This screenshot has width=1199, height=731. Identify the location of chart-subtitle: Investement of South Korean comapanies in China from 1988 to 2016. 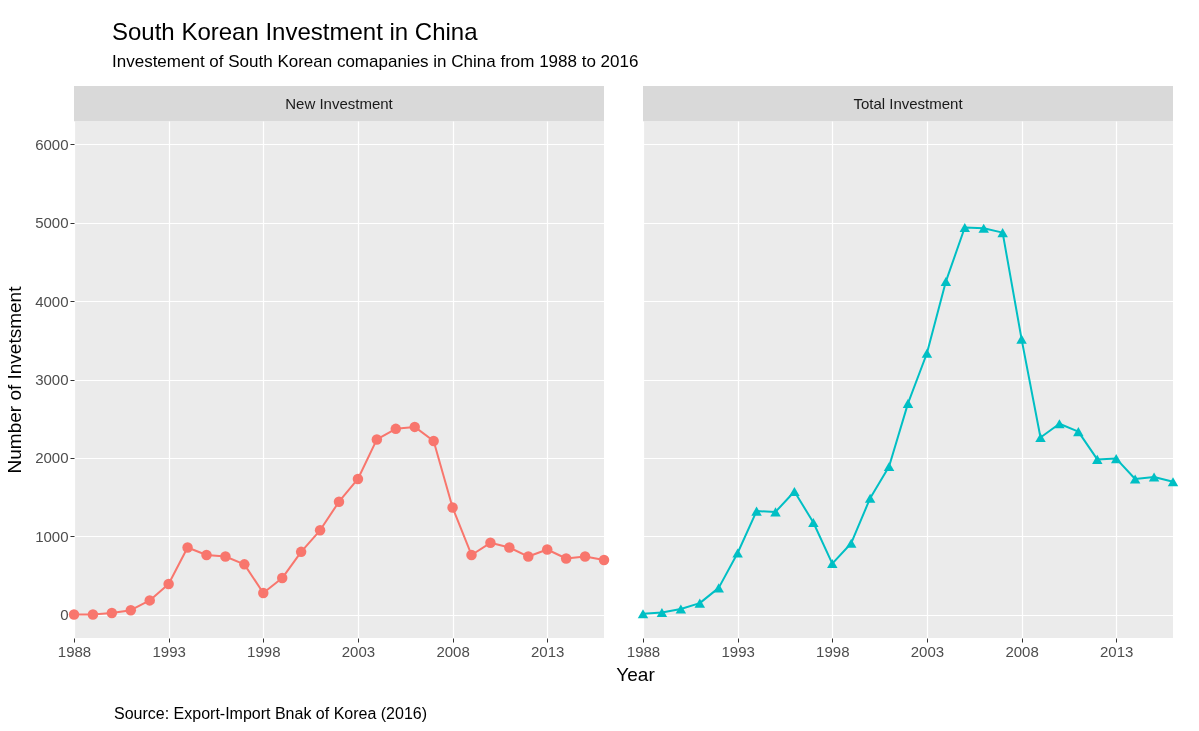
(375, 62).